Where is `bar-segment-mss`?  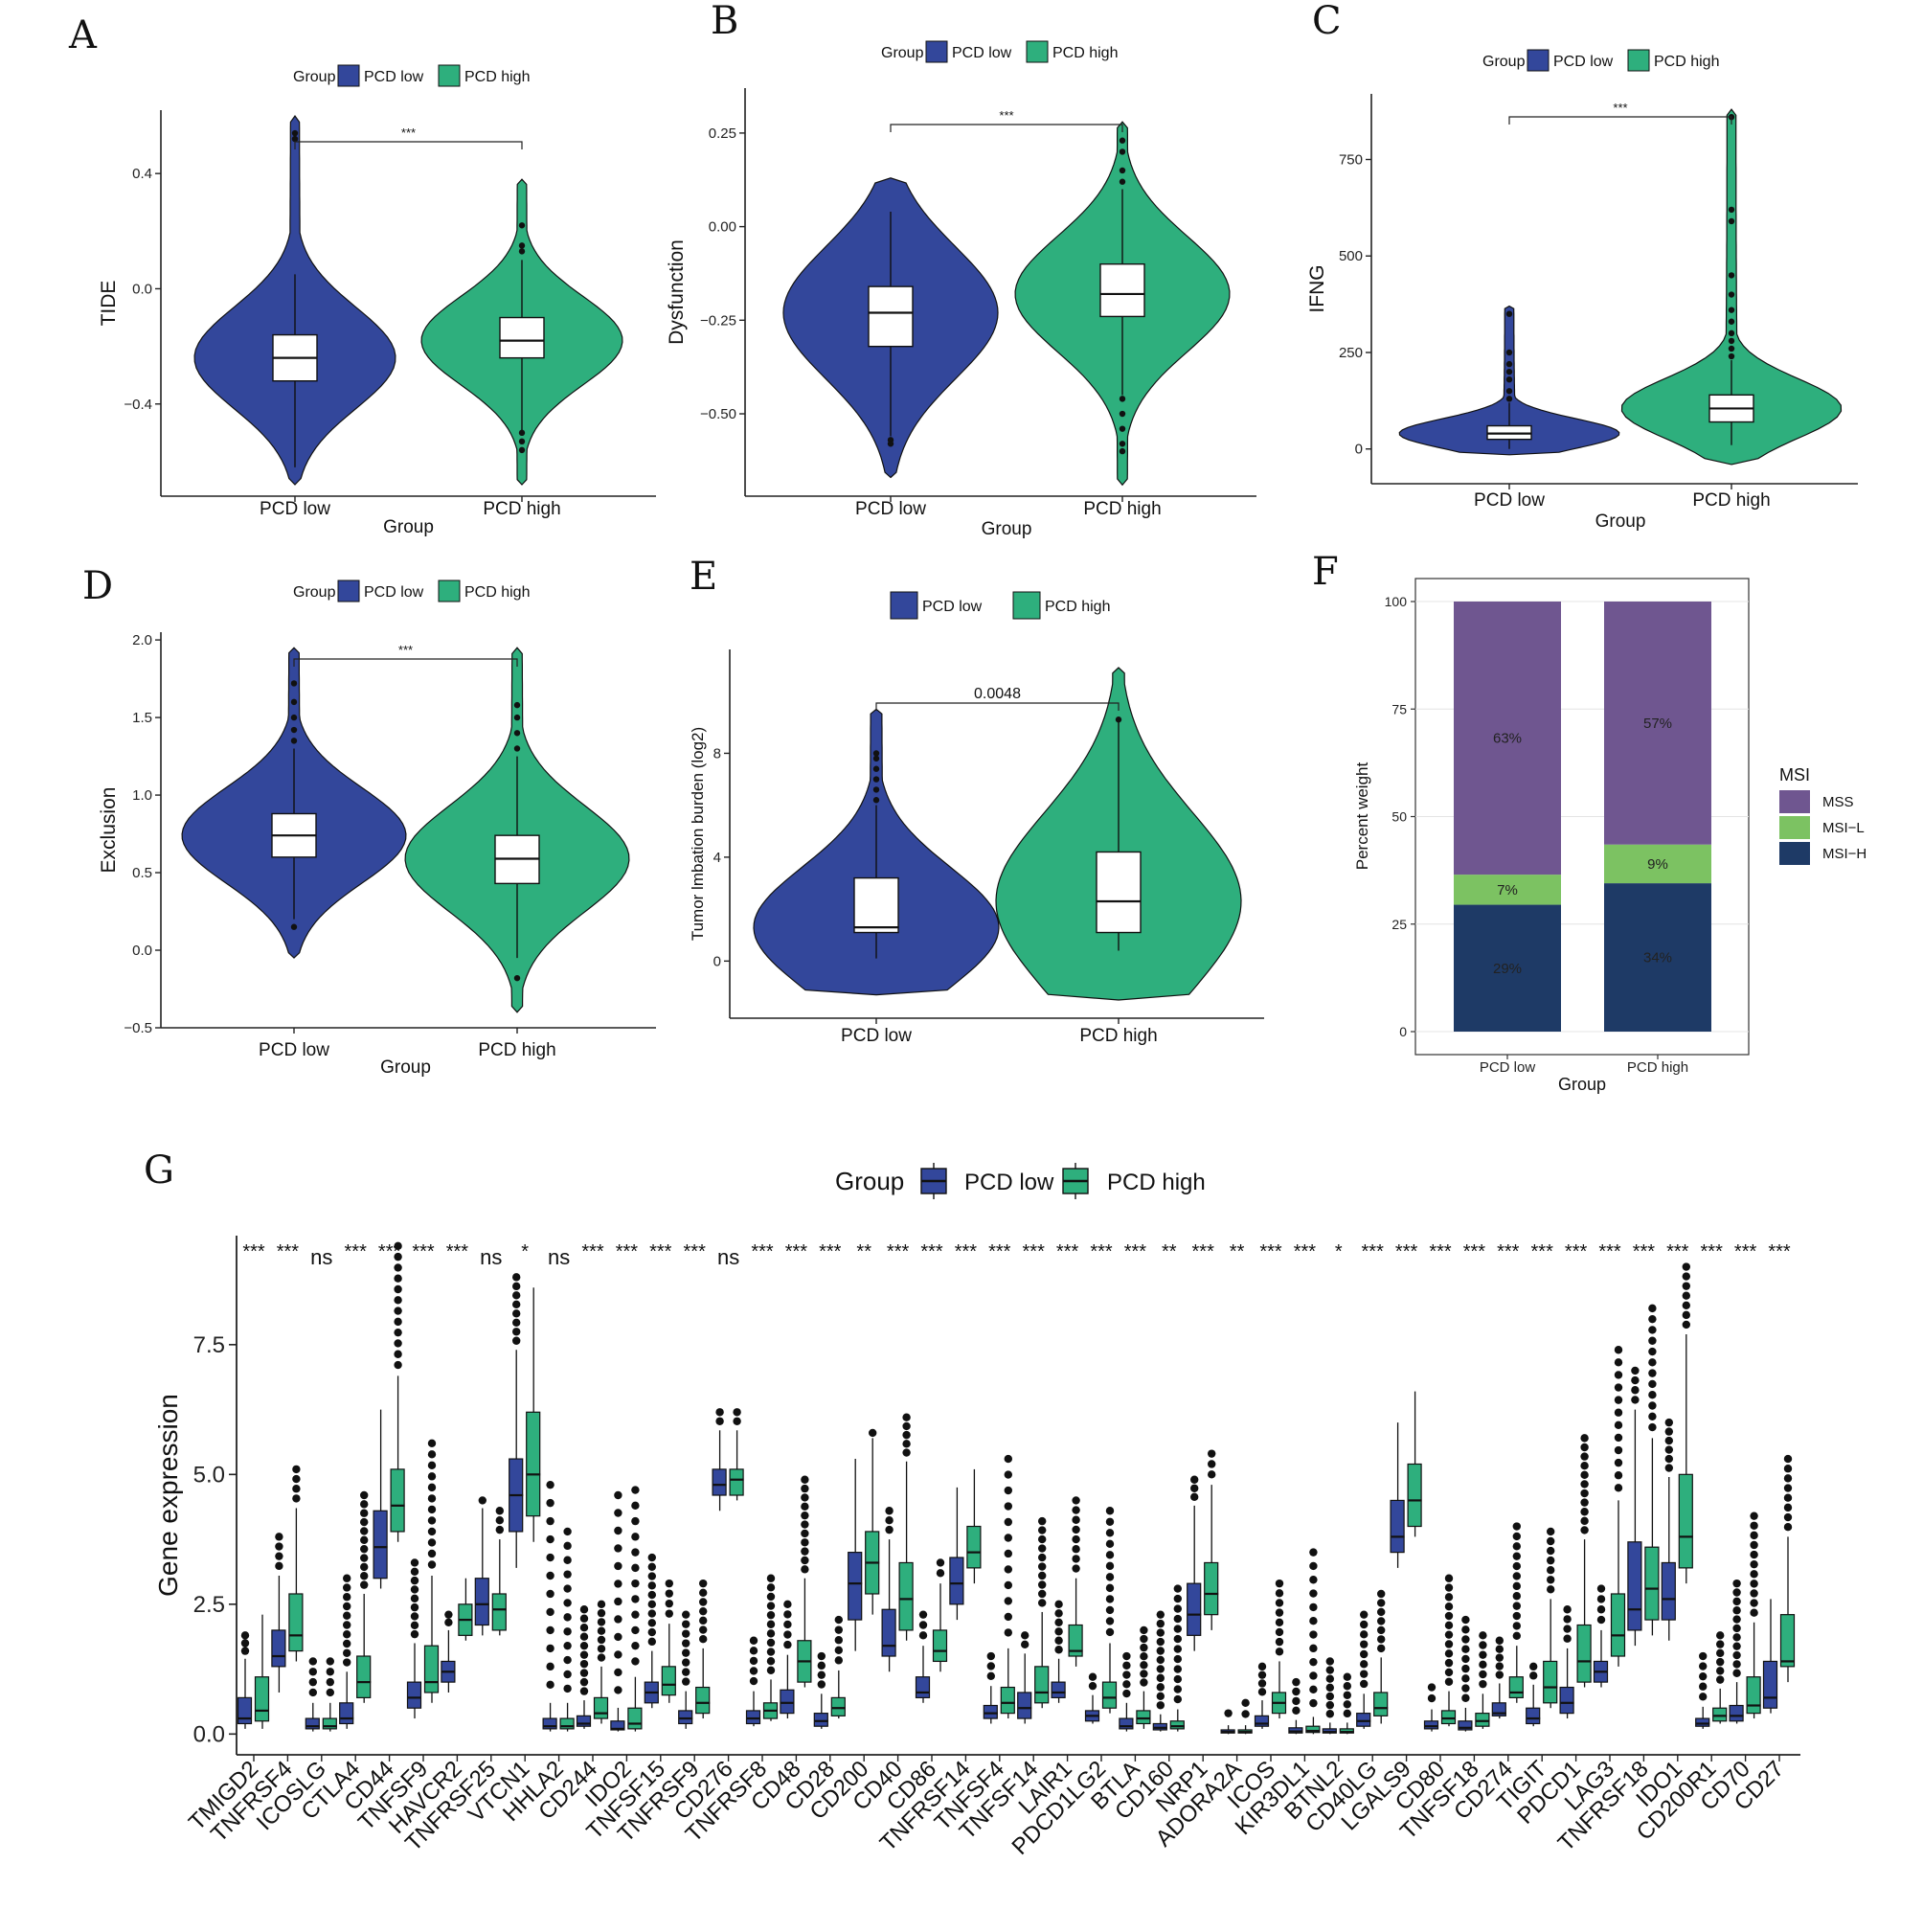
bar-segment-mss is located at coordinates (1507, 738).